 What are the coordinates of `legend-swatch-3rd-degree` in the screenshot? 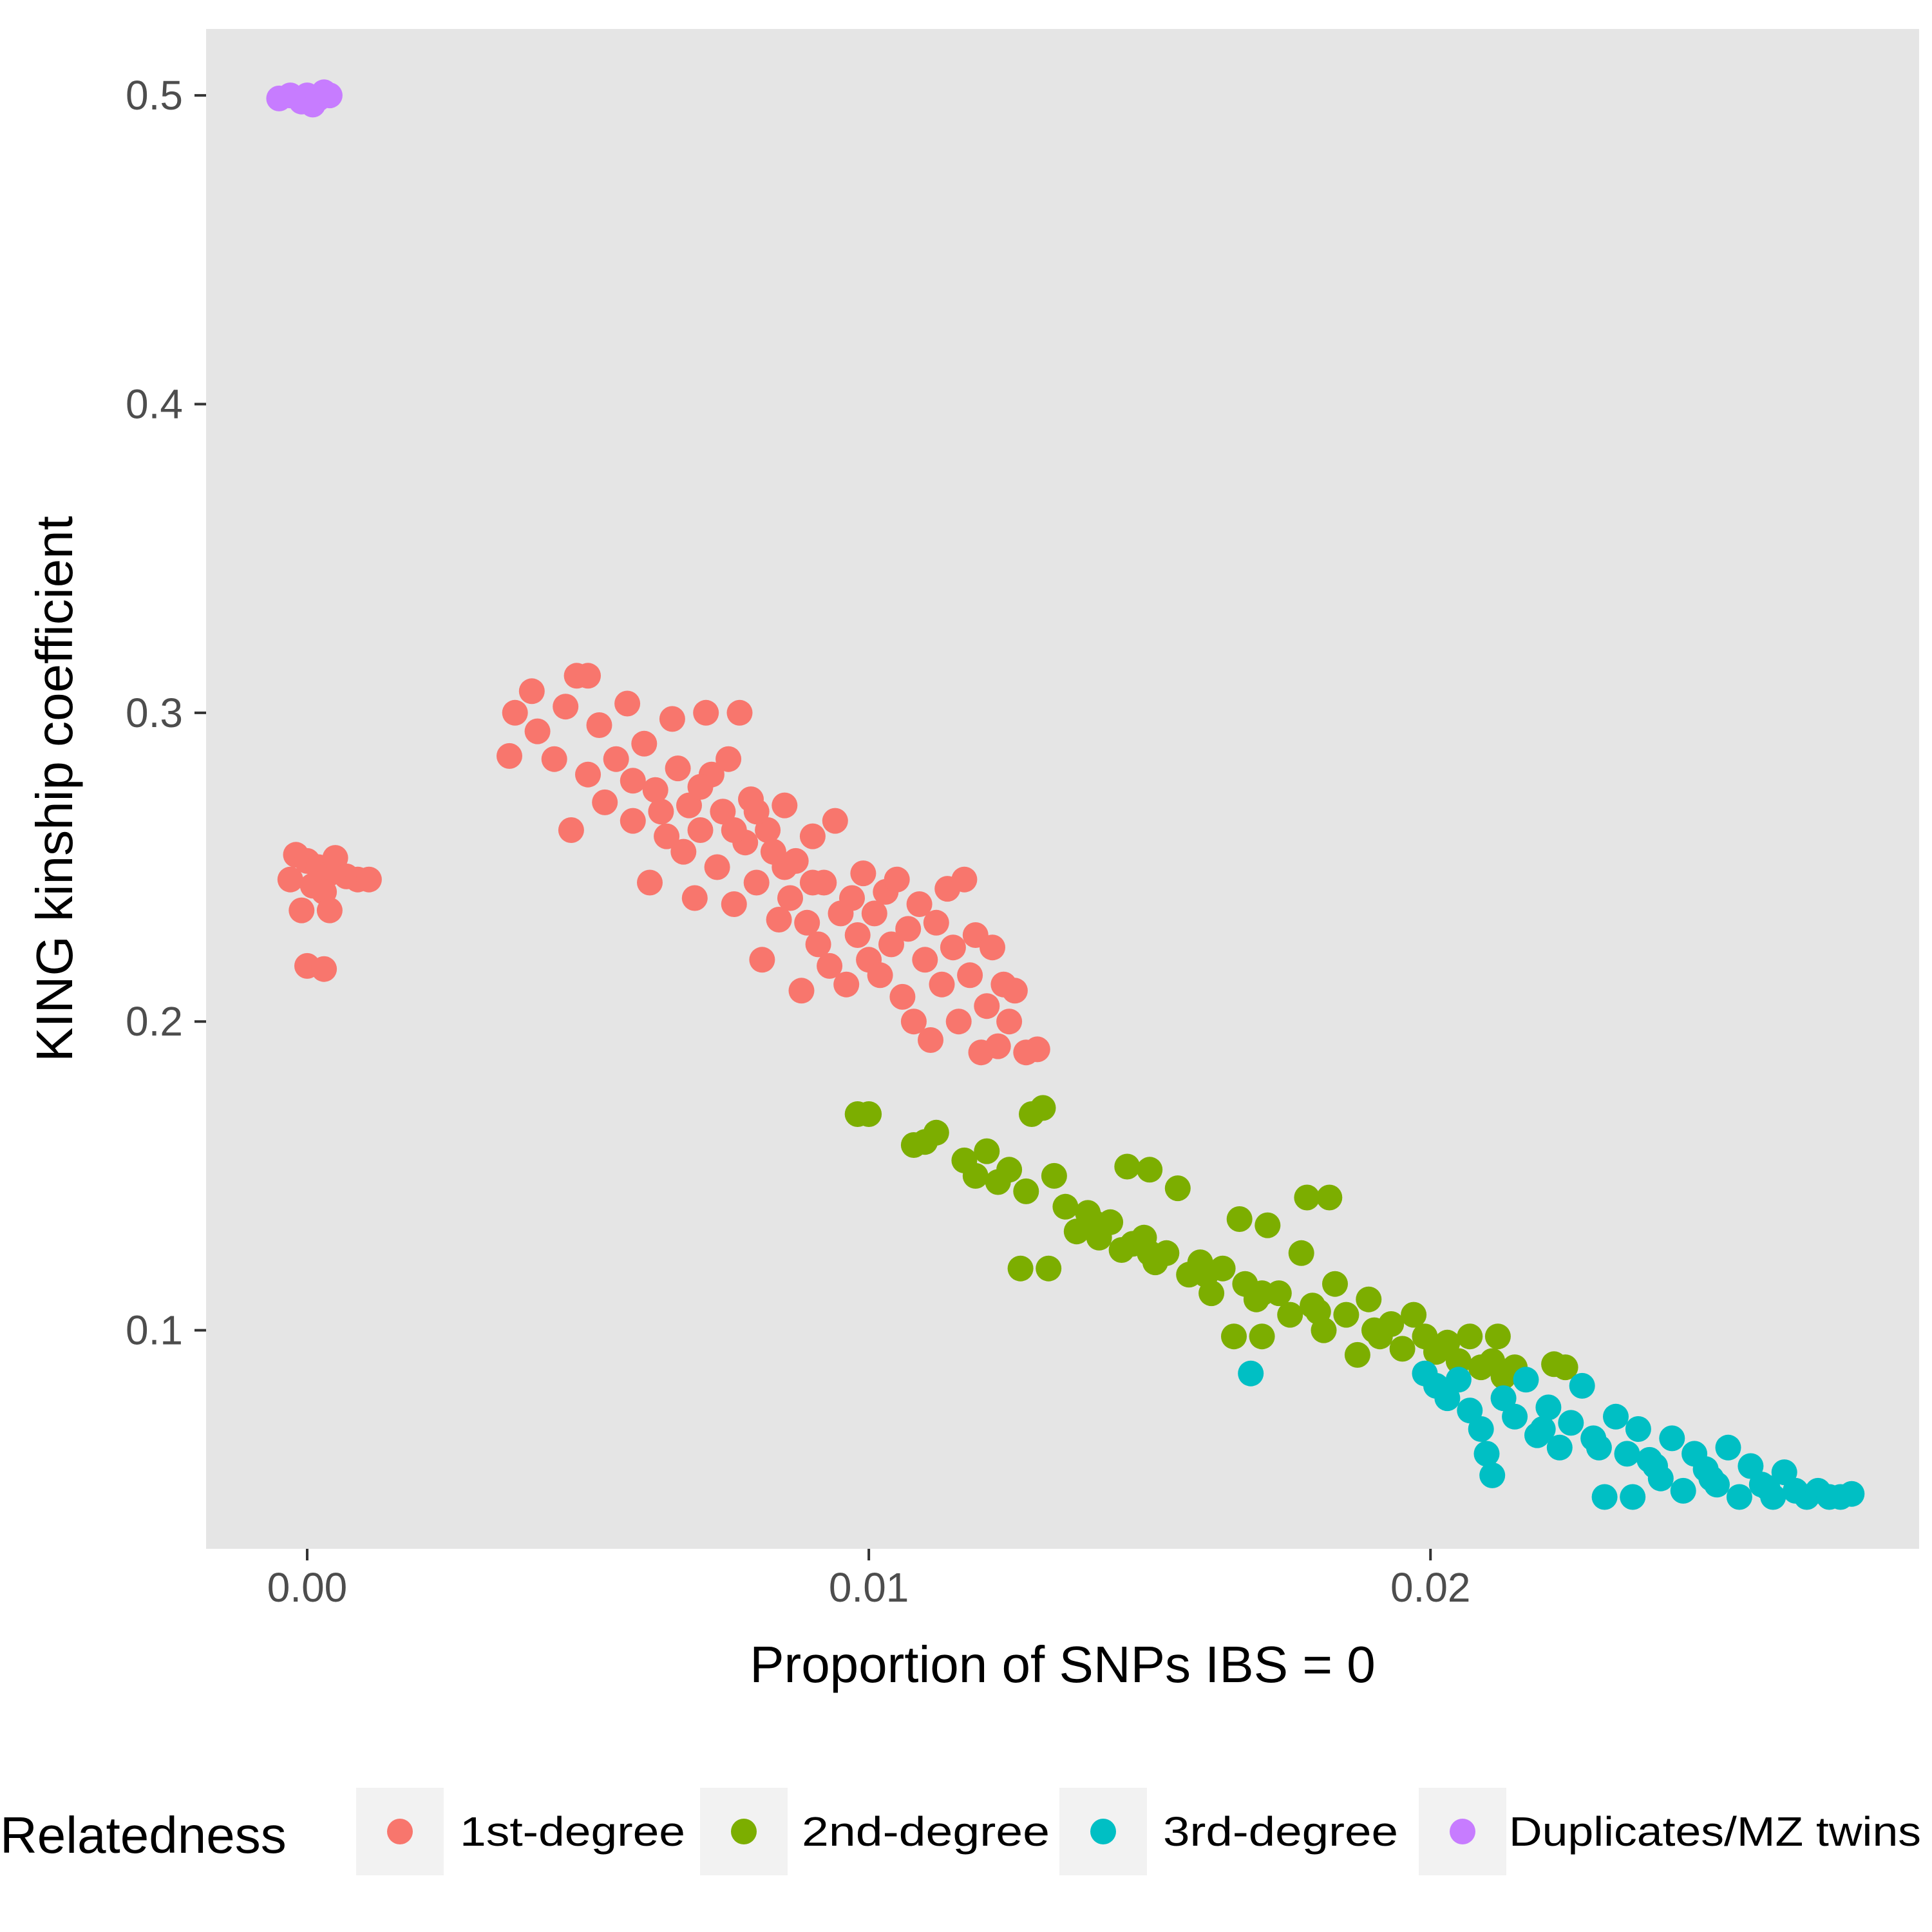 It's located at (1103, 1832).